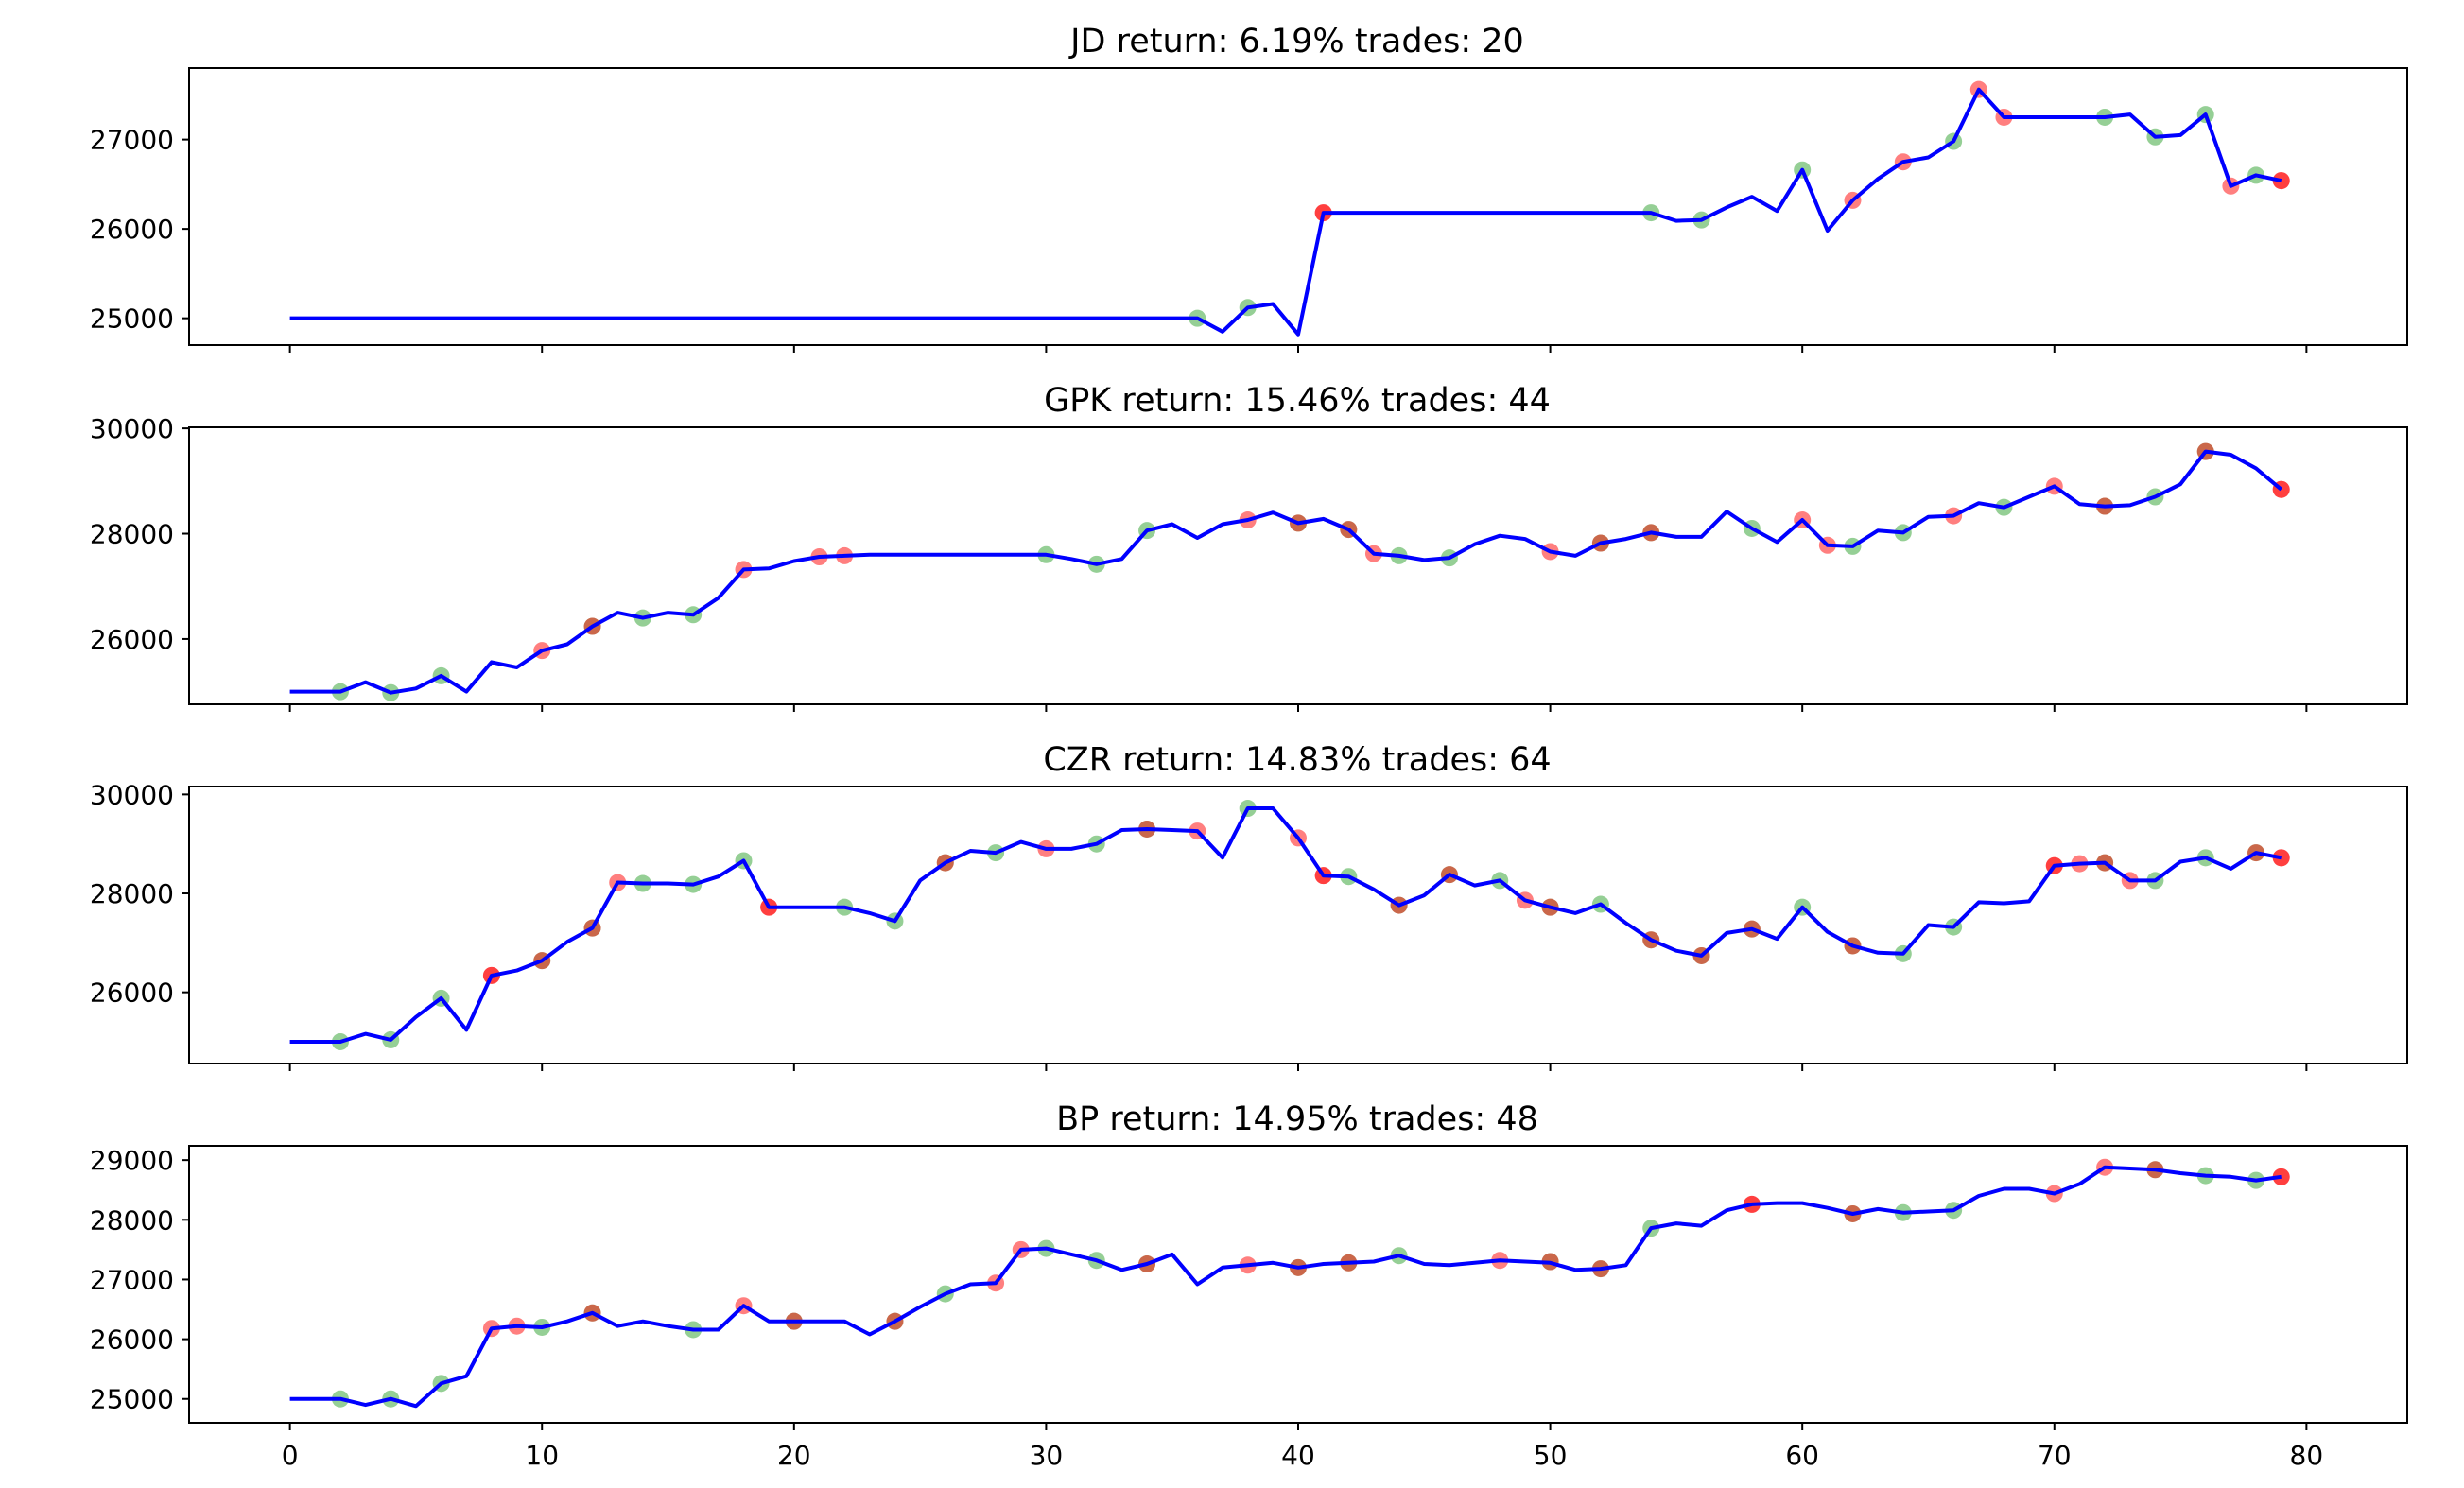  What do you see at coordinates (2055, 1456) in the screenshot?
I see `x-tick-label: 70` at bounding box center [2055, 1456].